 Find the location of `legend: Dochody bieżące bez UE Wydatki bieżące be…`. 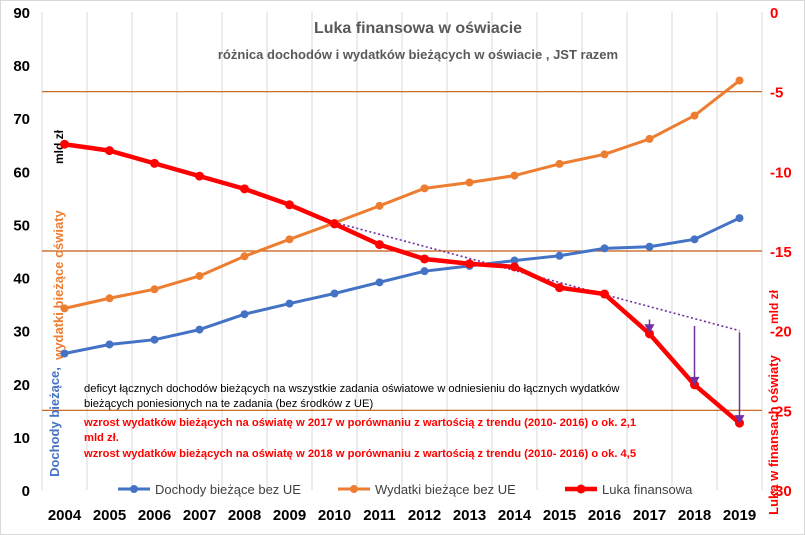

legend: Dochody bieżące bez UE Wydatki bieżące be… is located at coordinates (405, 489).